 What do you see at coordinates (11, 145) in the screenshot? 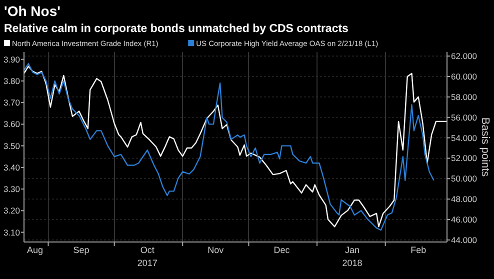
I see `y-tick-label: 3.50` at bounding box center [11, 145].